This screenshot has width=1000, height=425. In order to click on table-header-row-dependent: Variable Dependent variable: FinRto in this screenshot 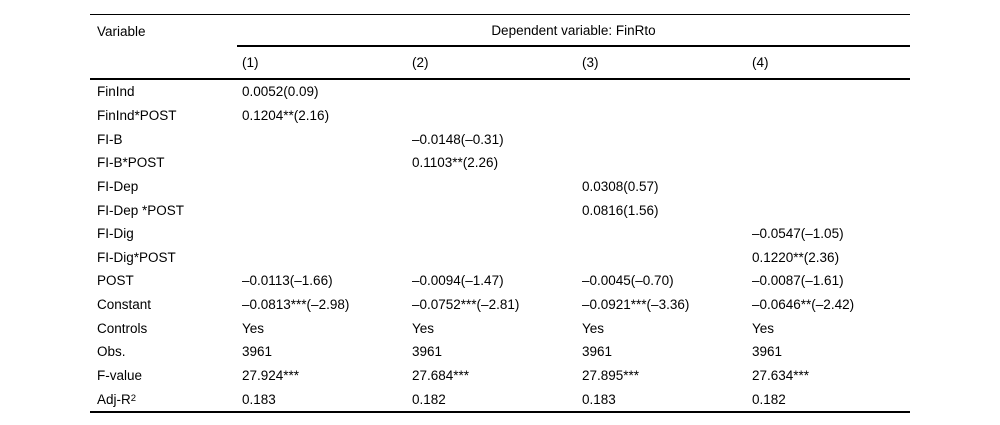, I will do `click(500, 31)`.